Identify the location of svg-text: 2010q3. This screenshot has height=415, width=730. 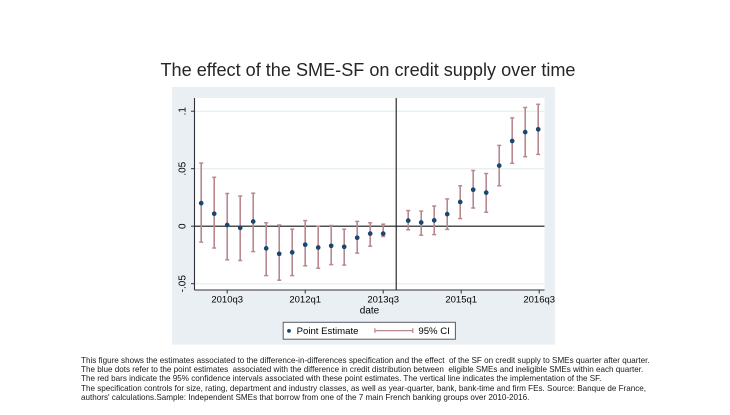
(227, 300).